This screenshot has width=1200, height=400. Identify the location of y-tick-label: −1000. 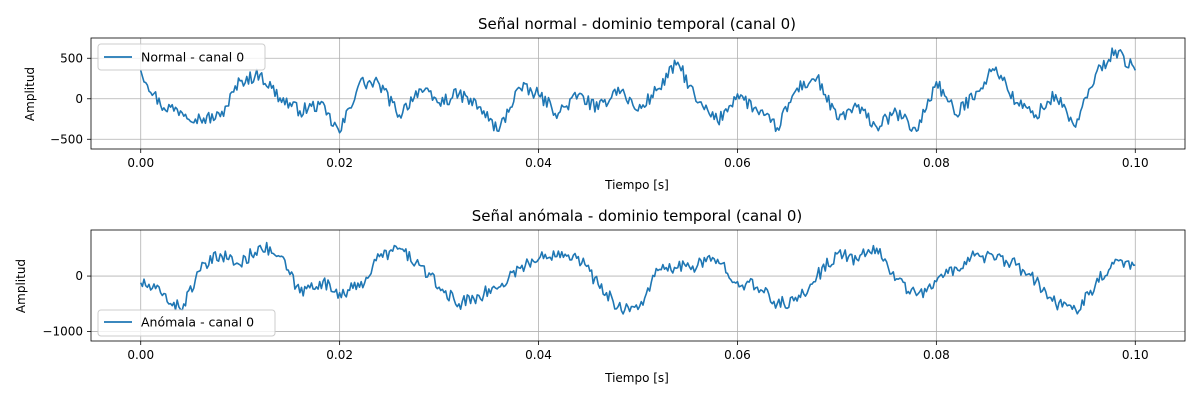
(62, 332).